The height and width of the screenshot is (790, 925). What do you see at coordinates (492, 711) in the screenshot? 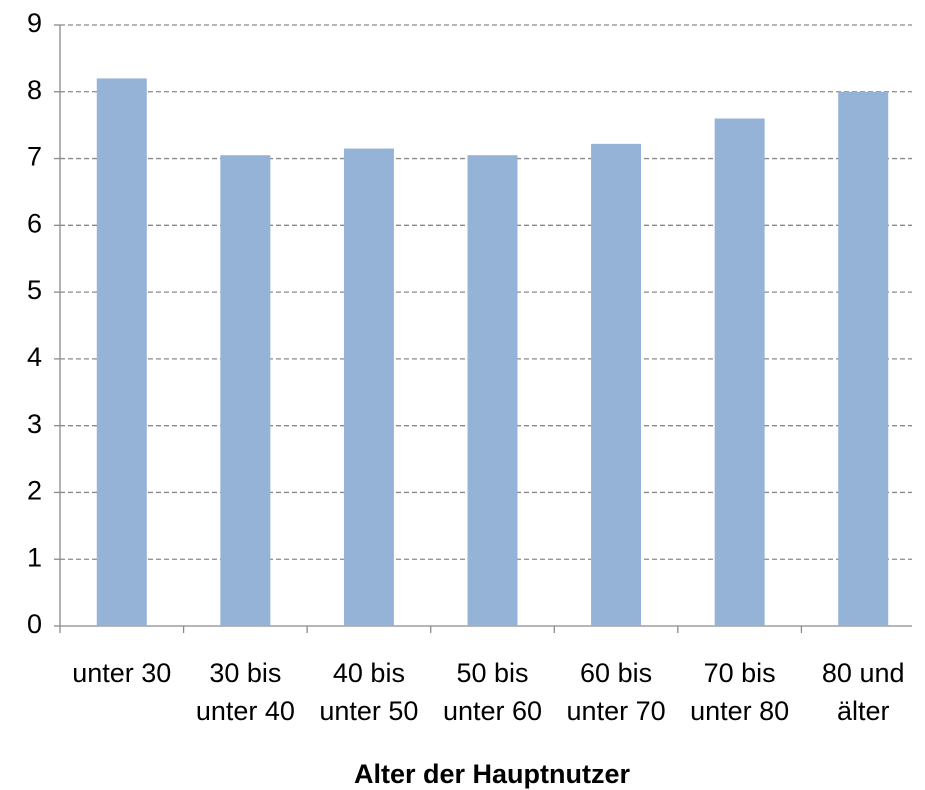
I see `x-tick-label: unter 60` at bounding box center [492, 711].